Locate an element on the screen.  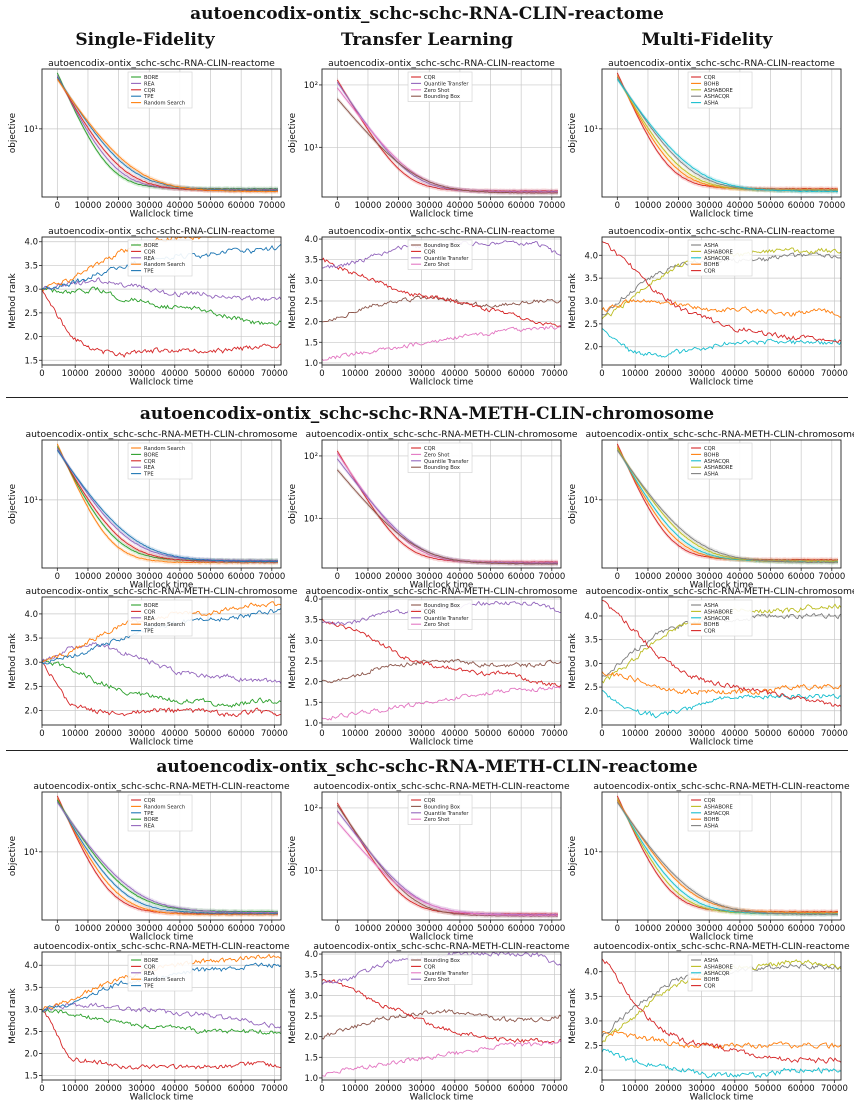
y-tick-label: 4.0 is located at coordinates (31, 615).